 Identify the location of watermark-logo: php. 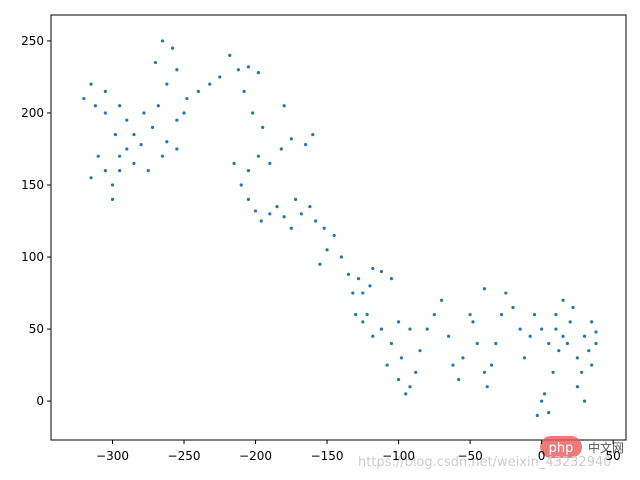
(561, 448).